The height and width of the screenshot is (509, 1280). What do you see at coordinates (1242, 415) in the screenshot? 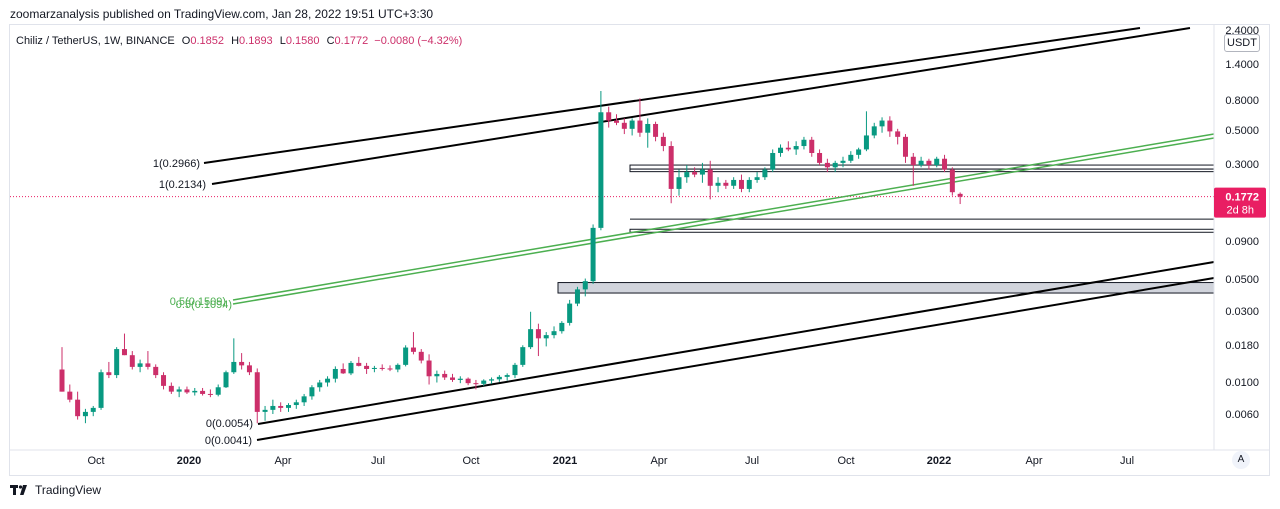
I see `price-tick-label: 0.0060` at bounding box center [1242, 415].